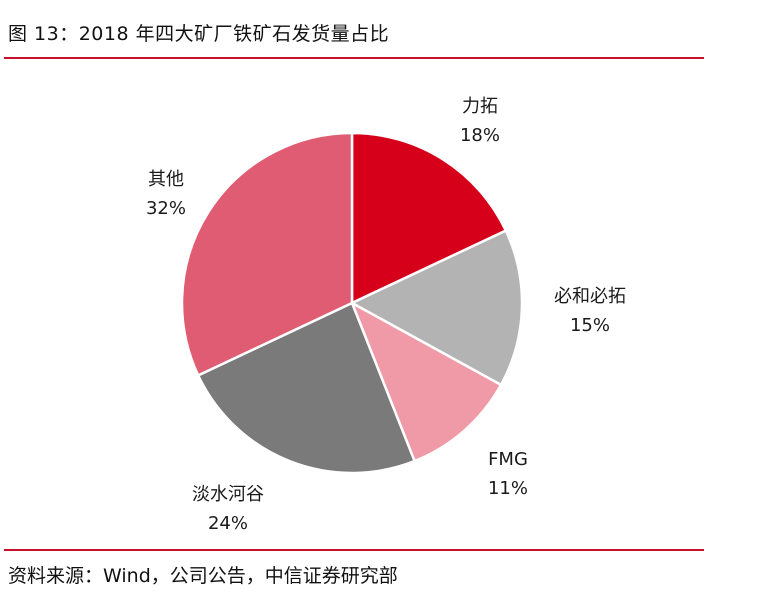  I want to click on slice-label-name-4: 淡水河谷, so click(228, 494).